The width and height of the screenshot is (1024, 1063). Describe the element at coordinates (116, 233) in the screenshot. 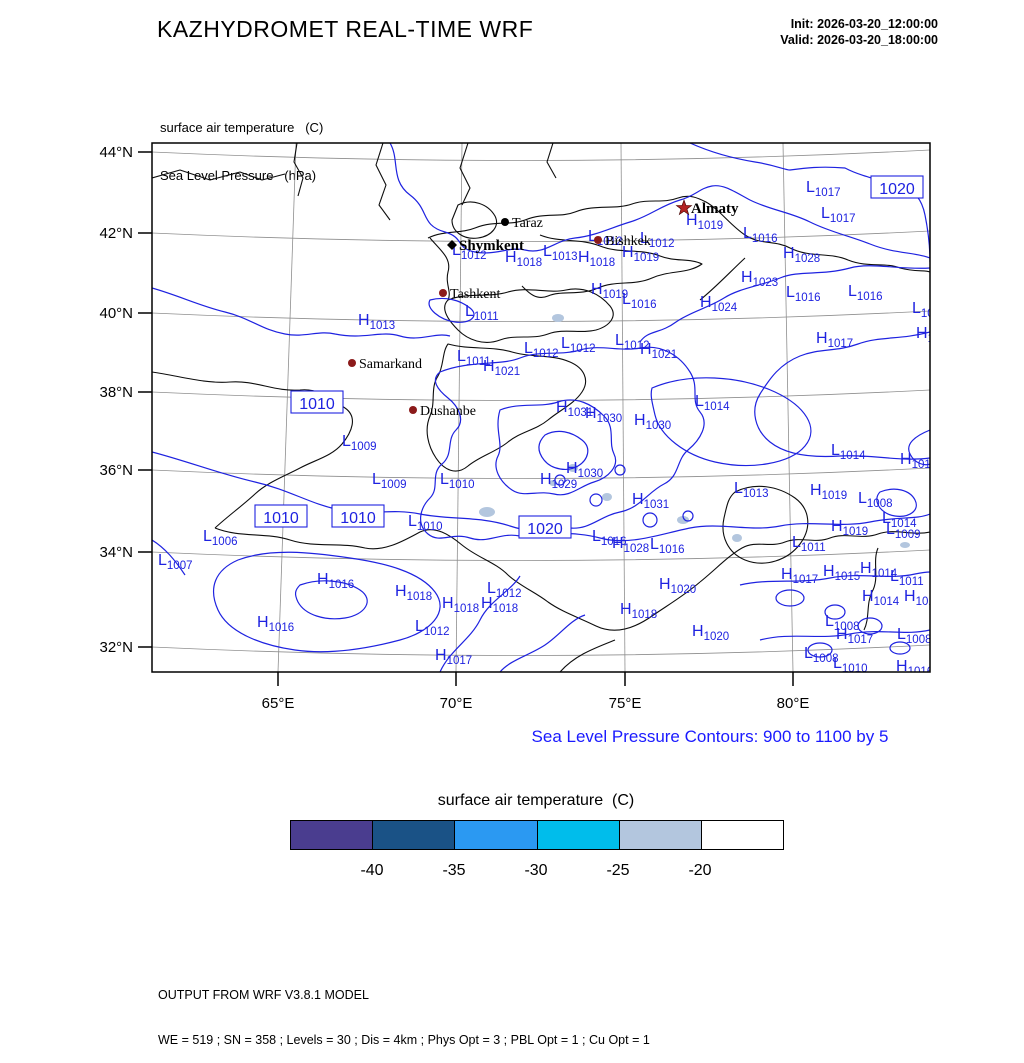

I see `lat-tick-label: 42°N` at that location.